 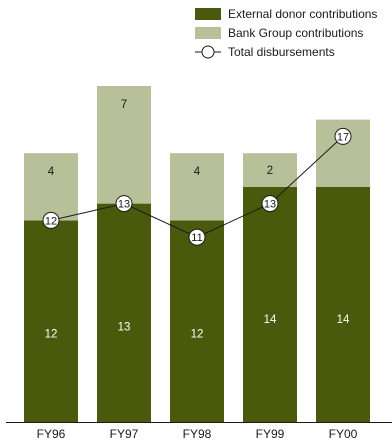 What do you see at coordinates (208, 32) in the screenshot?
I see `legend-swatch-bank` at bounding box center [208, 32].